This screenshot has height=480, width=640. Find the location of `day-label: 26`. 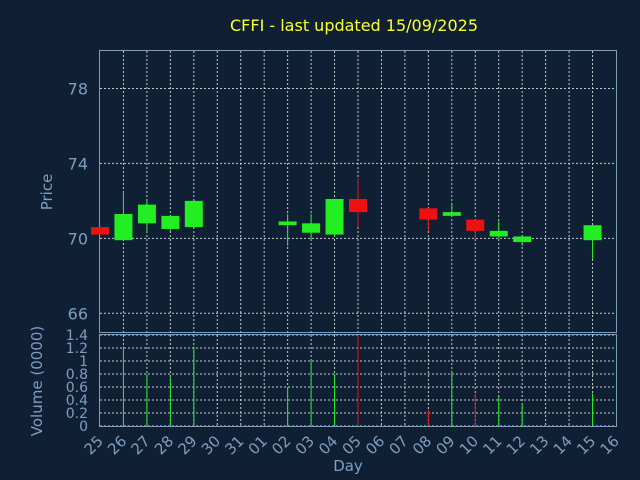

day-label: 26 is located at coordinates (117, 445).